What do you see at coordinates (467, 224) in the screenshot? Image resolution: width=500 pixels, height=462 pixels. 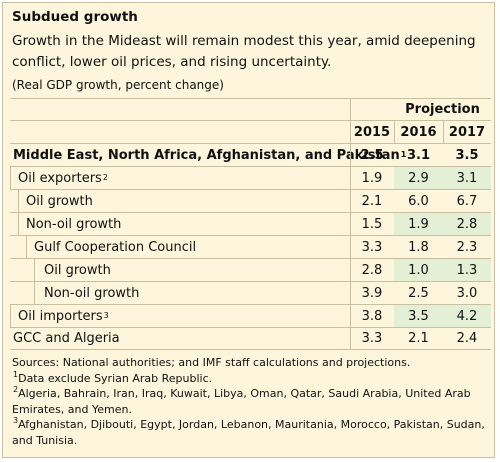 I see `value-2017: 2.8` at bounding box center [467, 224].